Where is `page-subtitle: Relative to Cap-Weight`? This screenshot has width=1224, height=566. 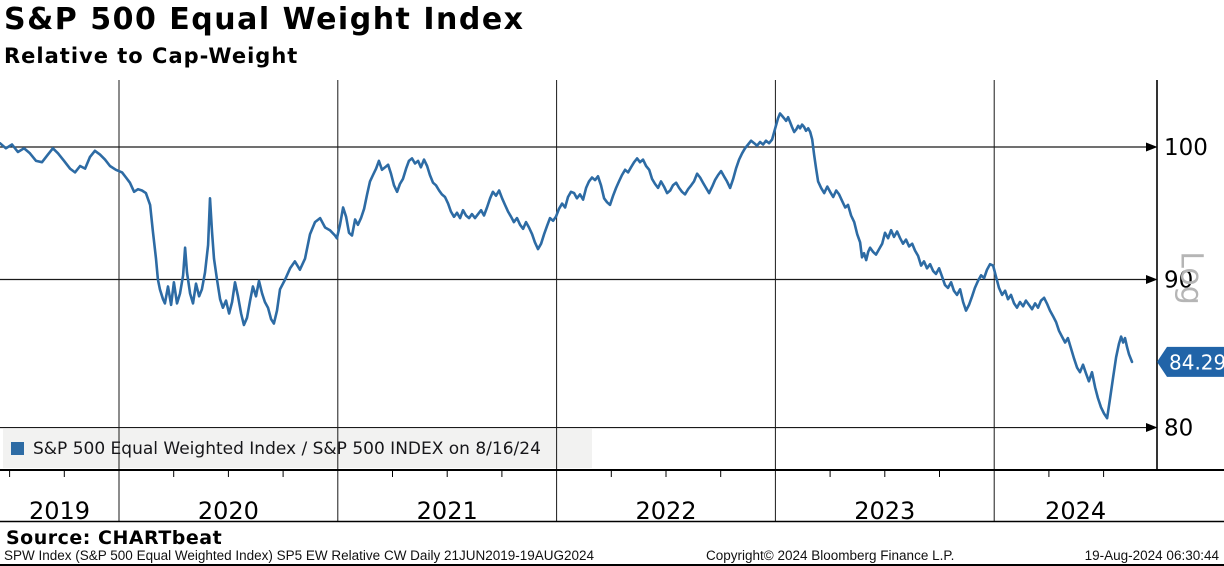
page-subtitle: Relative to Cap-Weight is located at coordinates (151, 56).